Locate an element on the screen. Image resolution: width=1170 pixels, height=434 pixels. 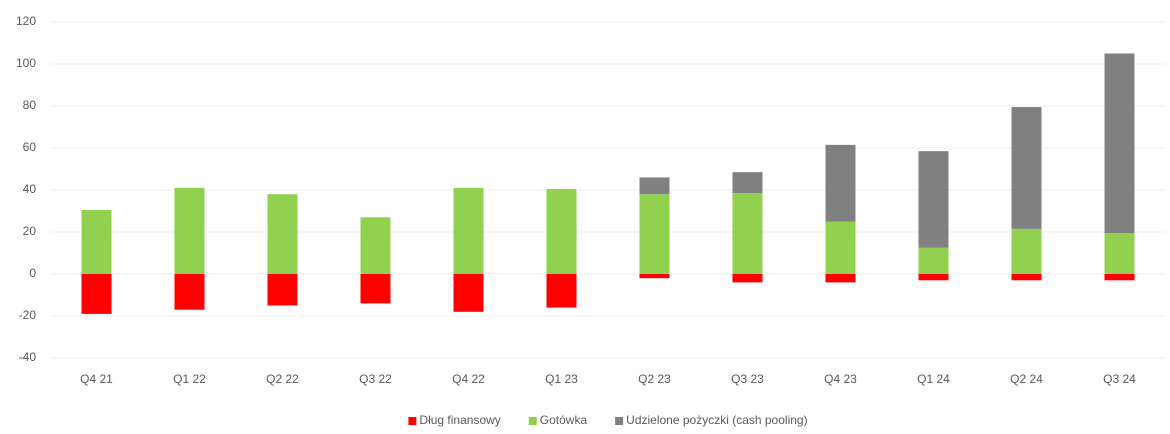
y-tick-label: 60 is located at coordinates (30, 147).